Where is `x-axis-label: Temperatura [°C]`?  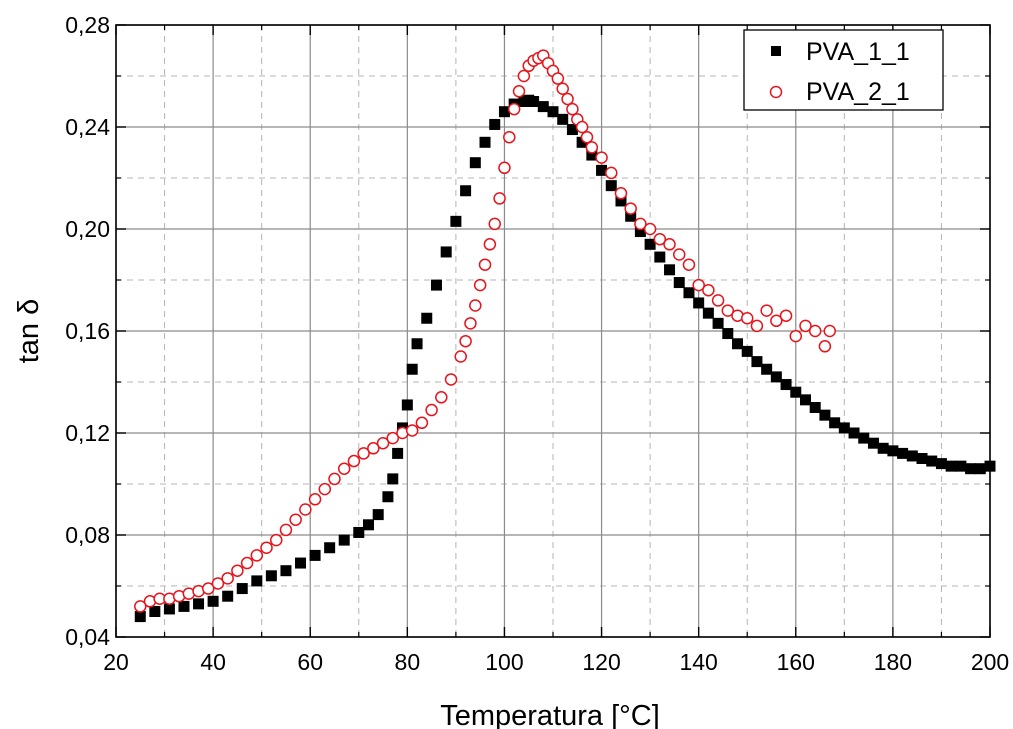 x-axis-label: Temperatura [°C] is located at coordinates (550, 714).